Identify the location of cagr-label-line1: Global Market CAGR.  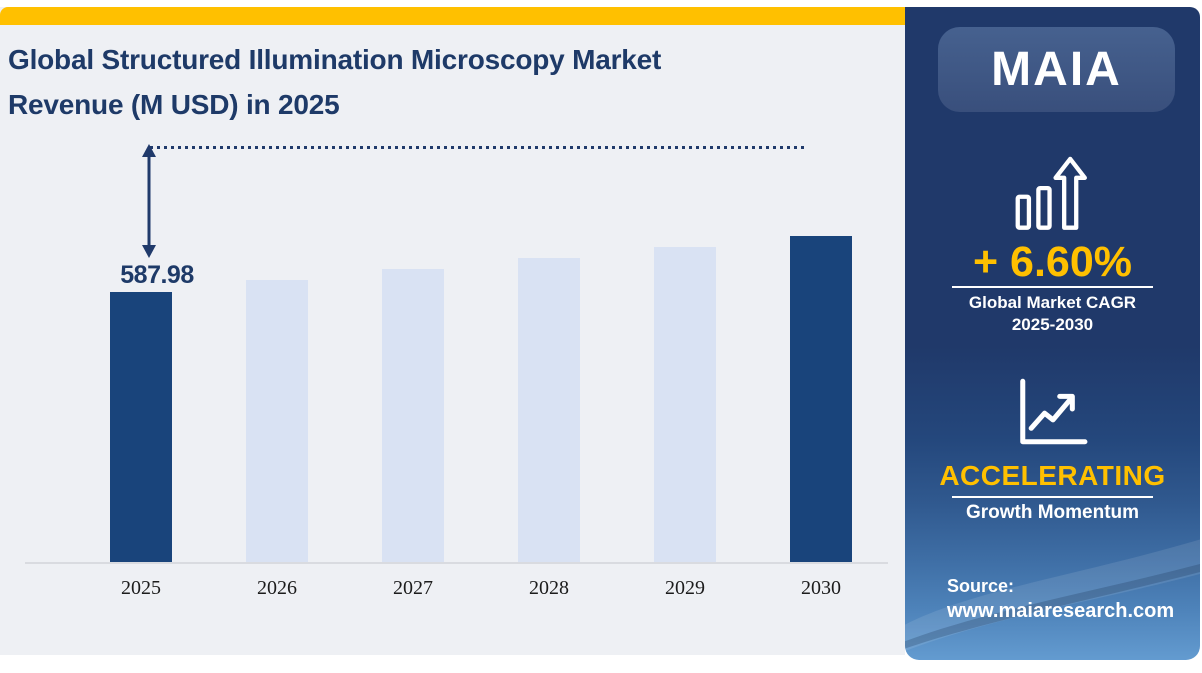
(1052, 302).